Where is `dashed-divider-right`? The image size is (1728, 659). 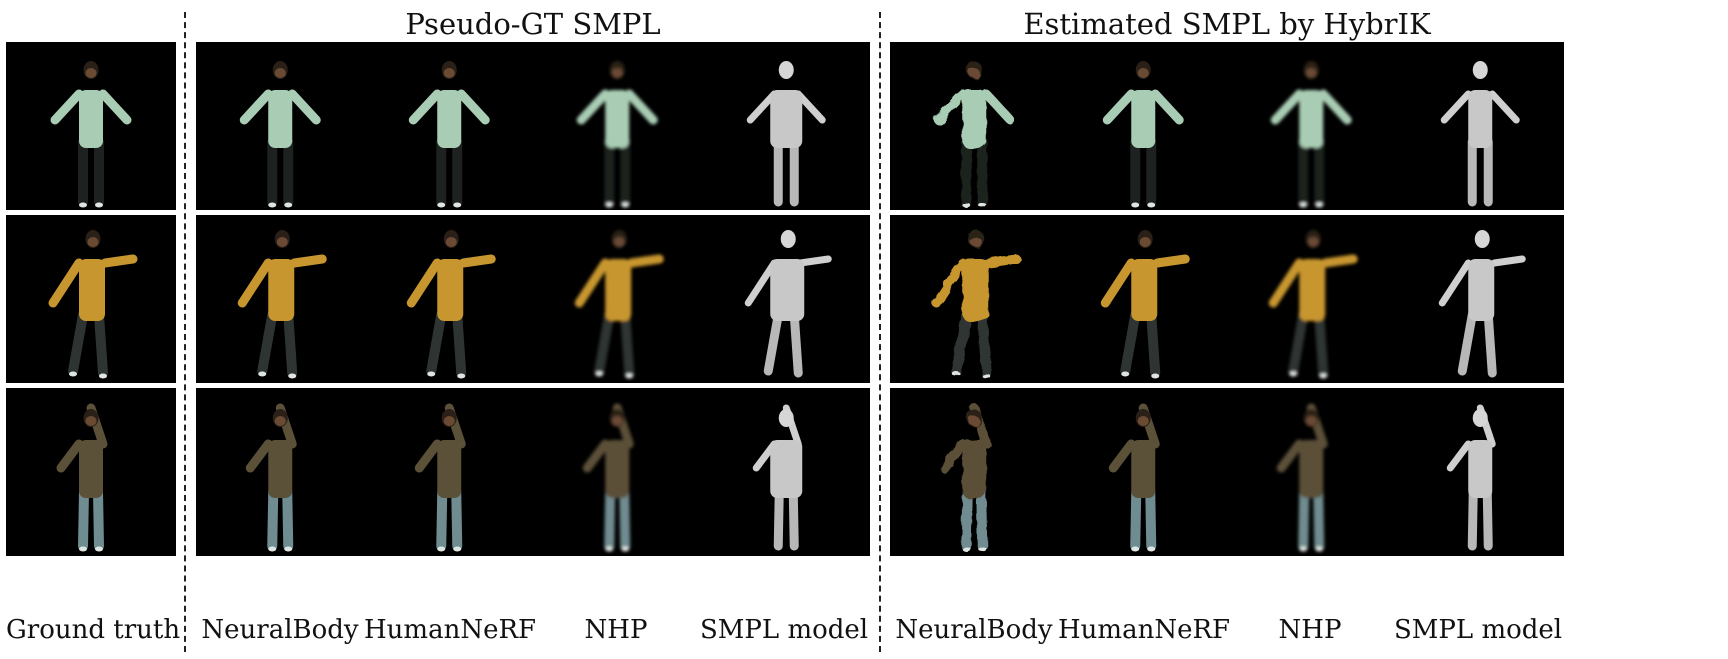
dashed-divider-right is located at coordinates (880, 332).